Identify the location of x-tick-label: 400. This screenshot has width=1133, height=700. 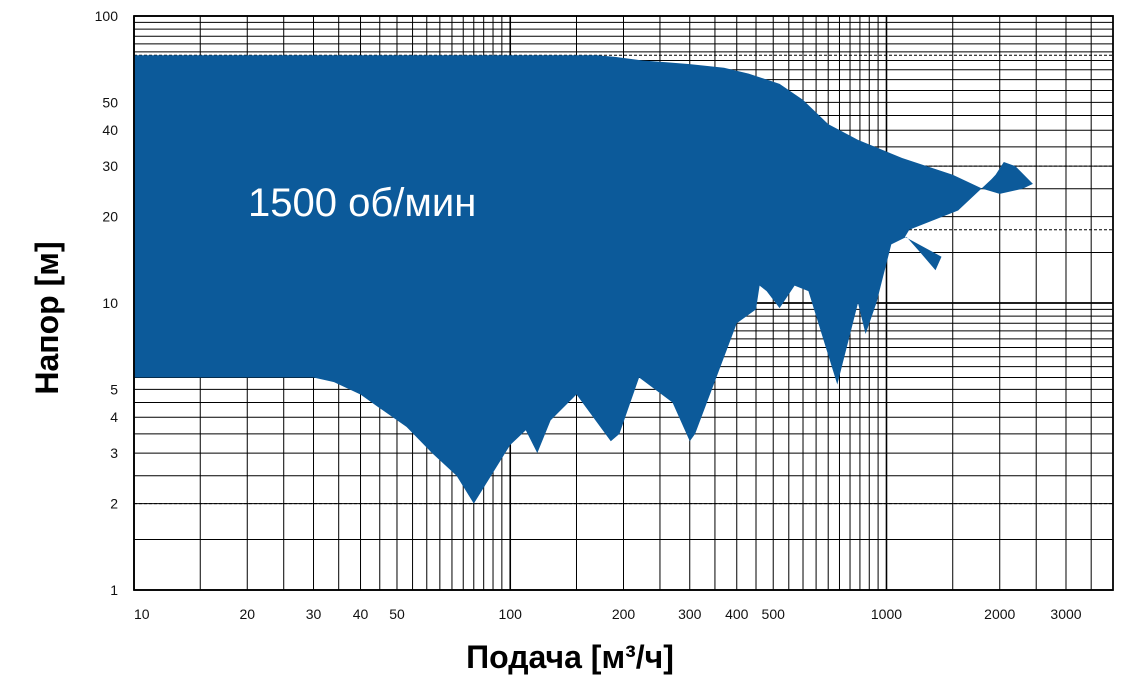
(737, 614).